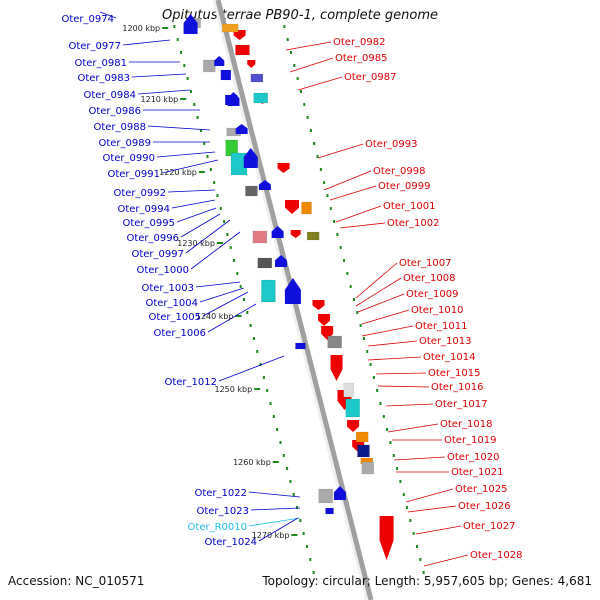 The width and height of the screenshot is (600, 600). Describe the element at coordinates (119, 127) in the screenshot. I see `gene-label-left: Oter_0988` at that location.